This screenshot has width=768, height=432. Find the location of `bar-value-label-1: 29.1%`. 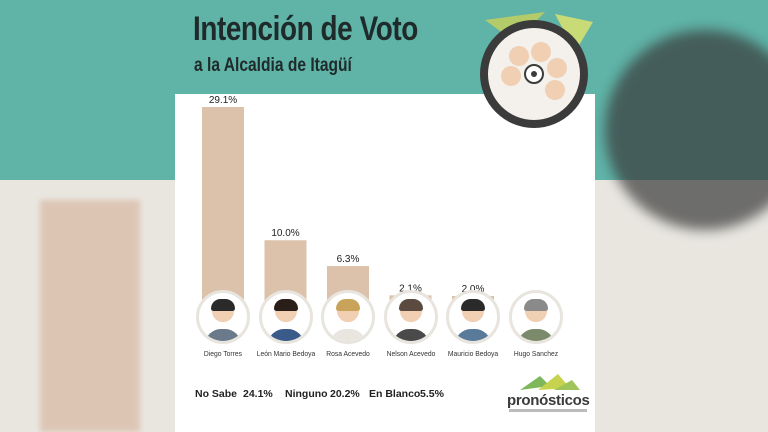

bar-value-label-1: 29.1% is located at coordinates (223, 100).